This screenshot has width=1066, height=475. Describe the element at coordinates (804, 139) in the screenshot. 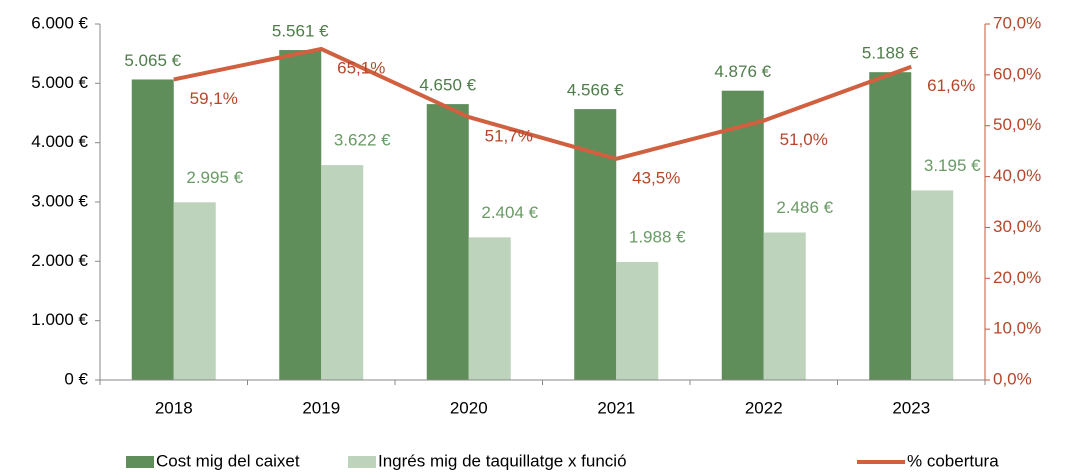

I see `line-value-label: 51,0%` at that location.